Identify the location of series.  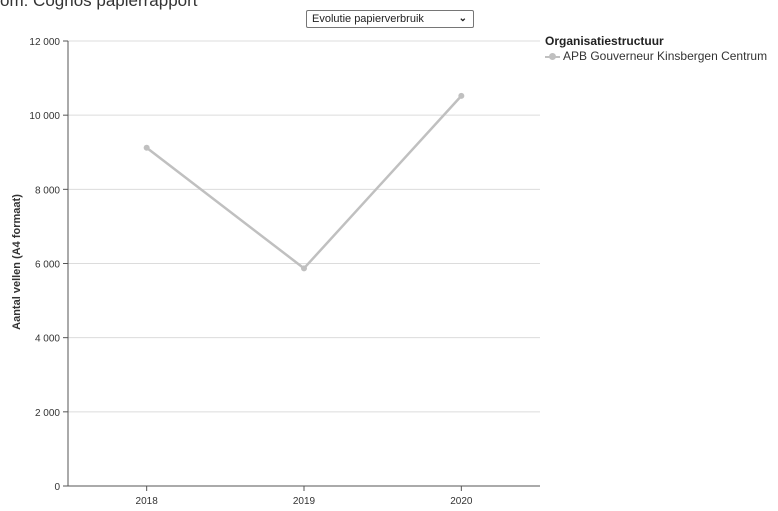
(304, 182).